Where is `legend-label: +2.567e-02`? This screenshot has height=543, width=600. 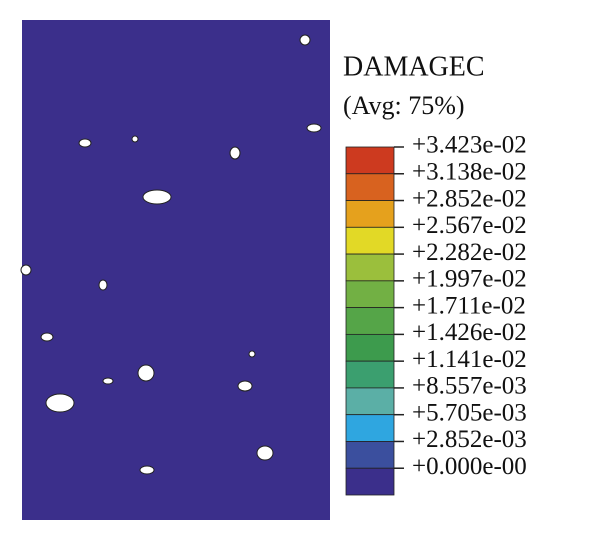
legend-label: +2.567e-02 is located at coordinates (469, 225).